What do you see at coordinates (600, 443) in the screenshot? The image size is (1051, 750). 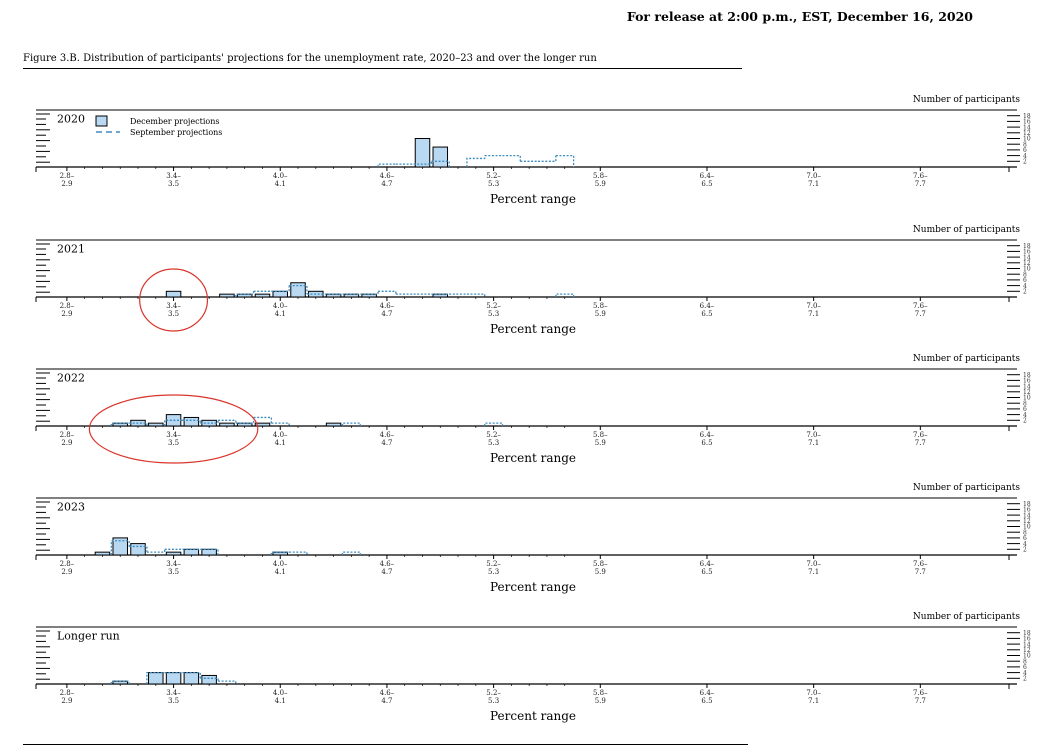 I see `x-tick-label: 5.9` at bounding box center [600, 443].